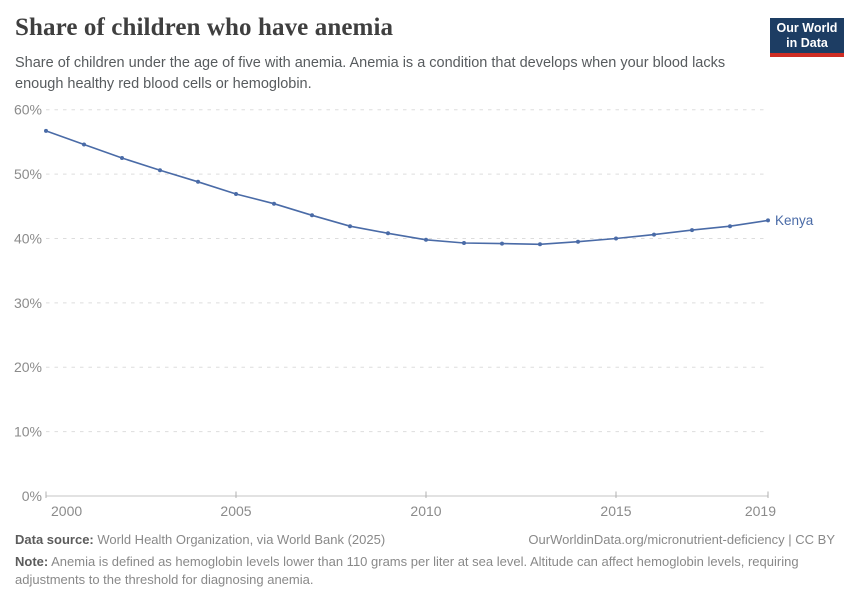 The height and width of the screenshot is (600, 850). What do you see at coordinates (32, 561) in the screenshot?
I see `note-label: Note:` at bounding box center [32, 561].